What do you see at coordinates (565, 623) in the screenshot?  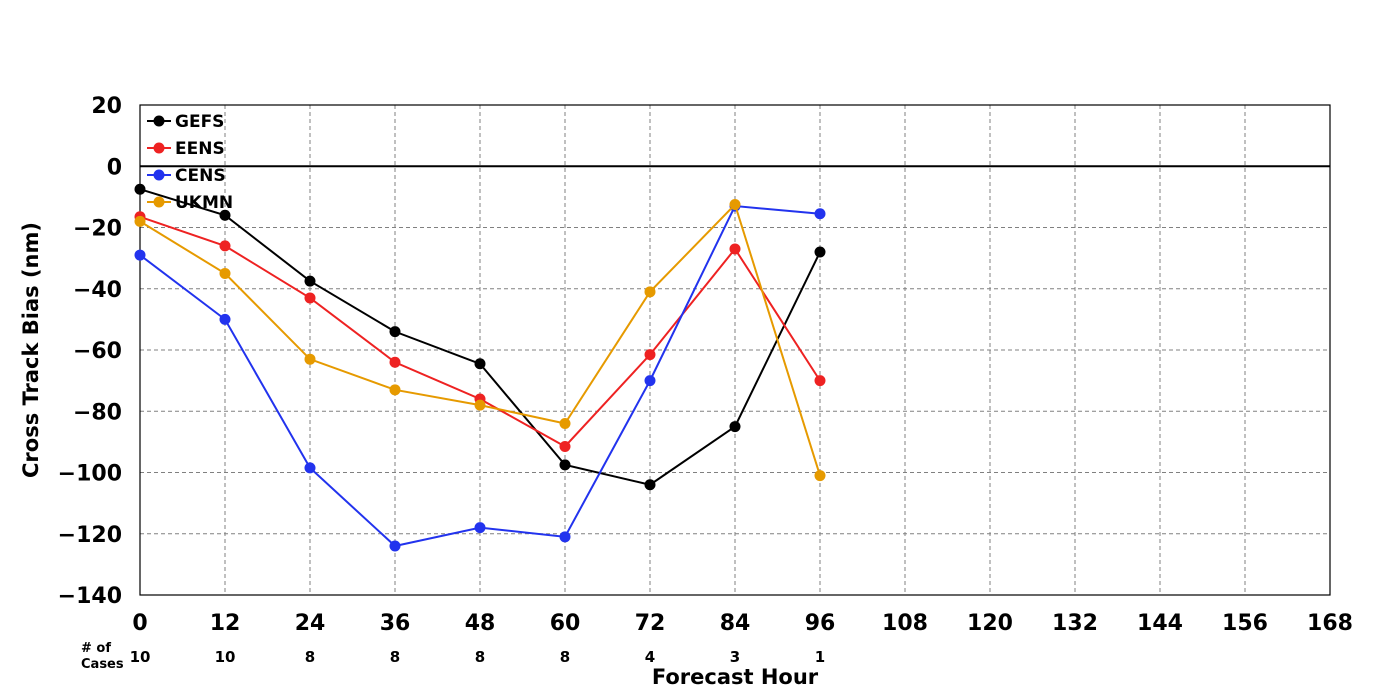 I see `x-tick-label: 60` at bounding box center [565, 623].